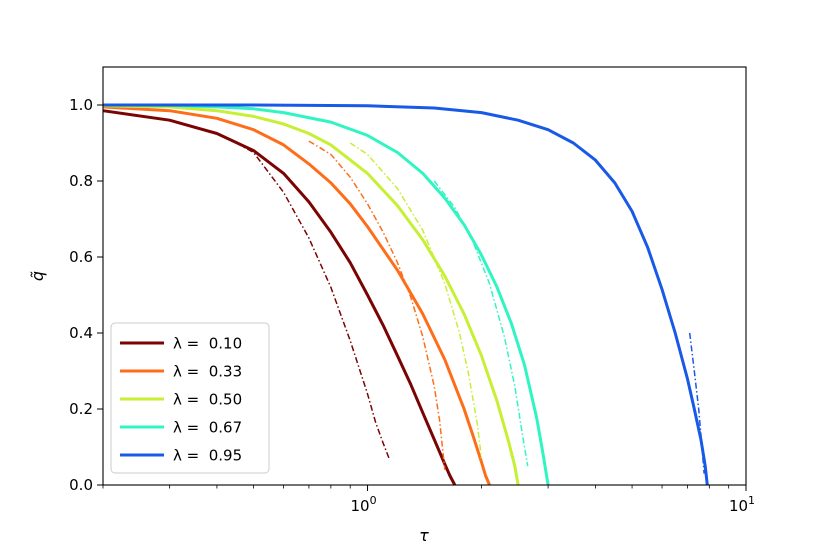  I want to click on legend-label: λ = 0.95, so click(207, 456).